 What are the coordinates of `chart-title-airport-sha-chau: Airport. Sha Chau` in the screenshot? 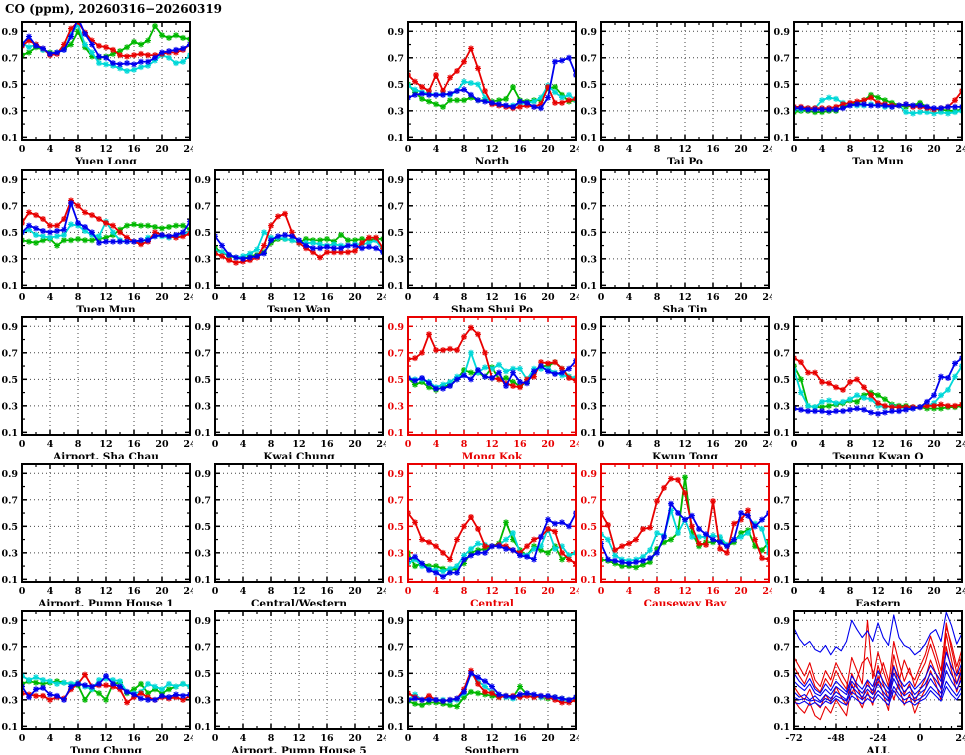 It's located at (105, 455).